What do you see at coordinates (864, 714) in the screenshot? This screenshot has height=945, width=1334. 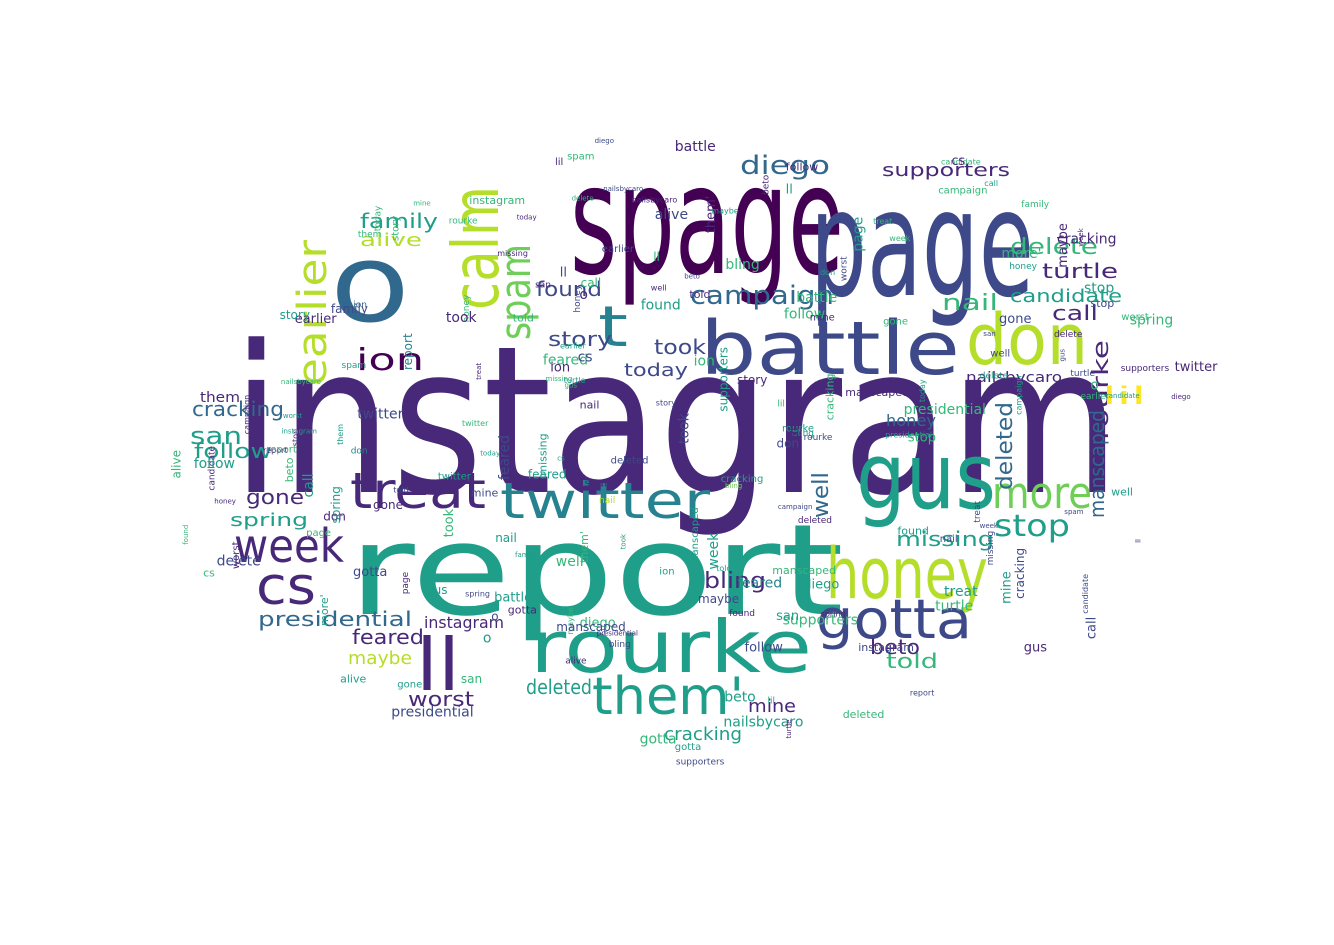 I see `word-small: deleted` at bounding box center [864, 714].